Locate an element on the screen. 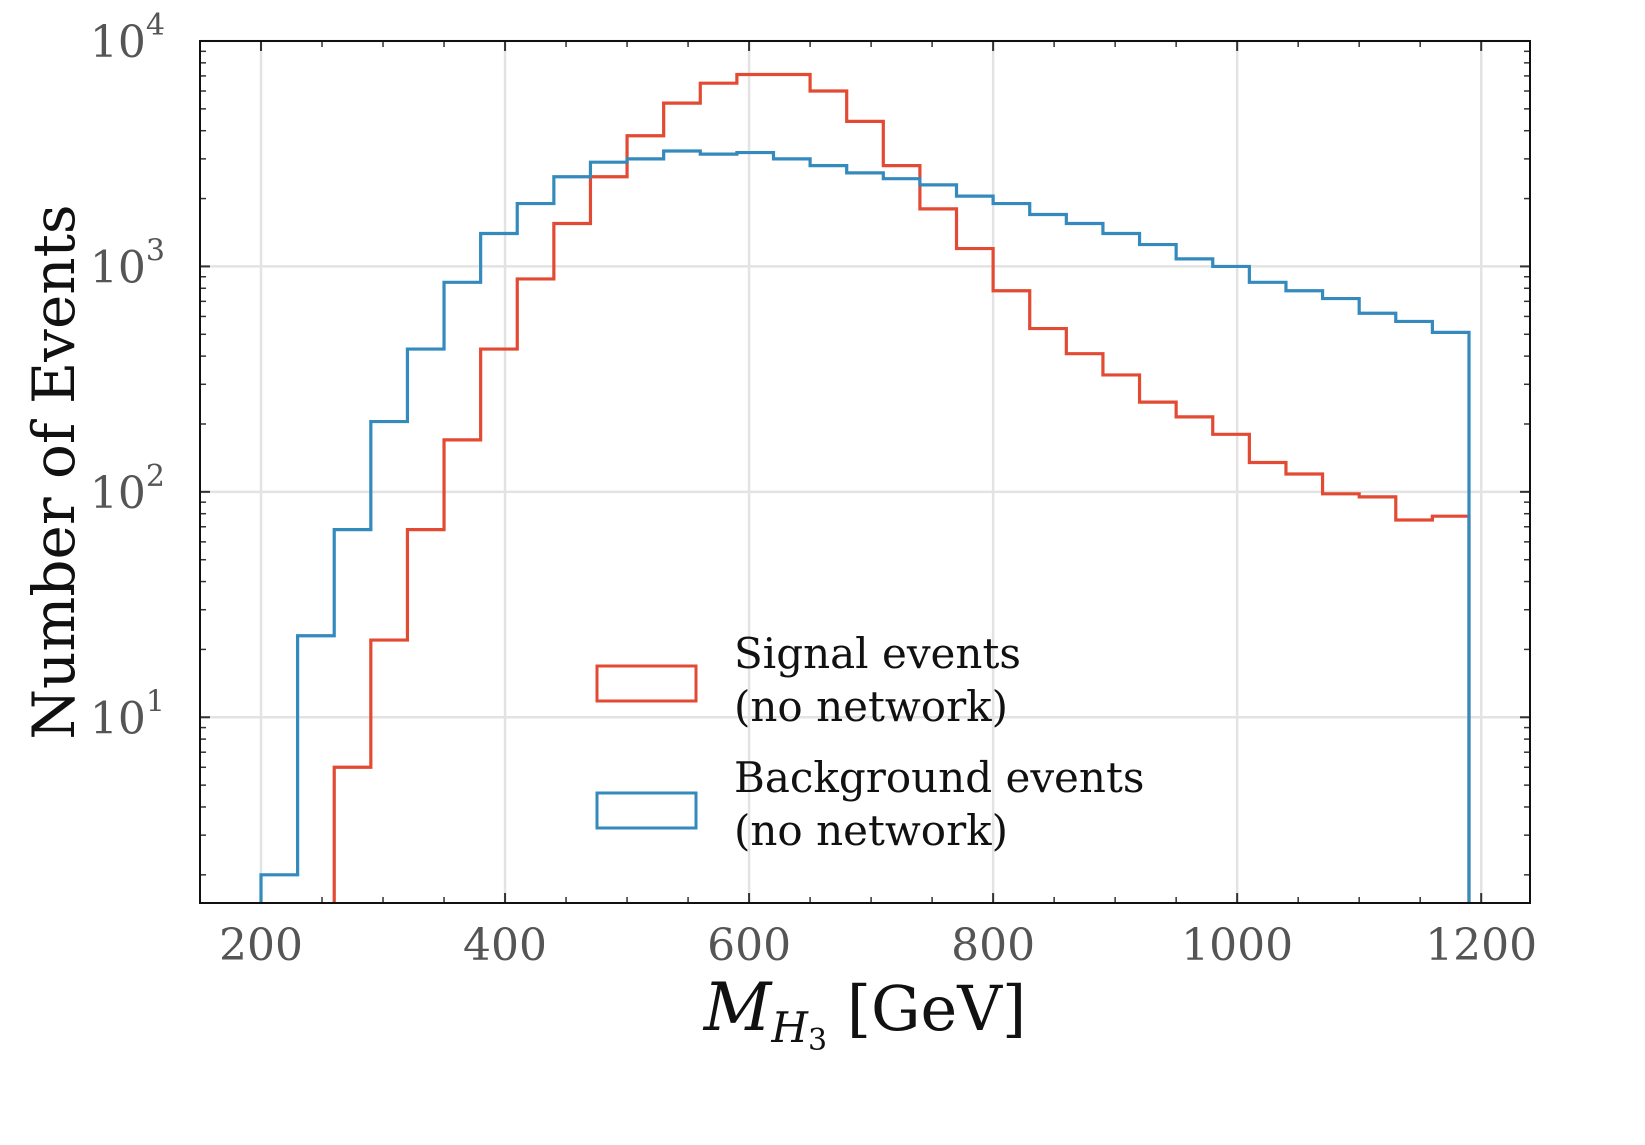  legend-label-signal-line2: (no network) is located at coordinates (871, 706).